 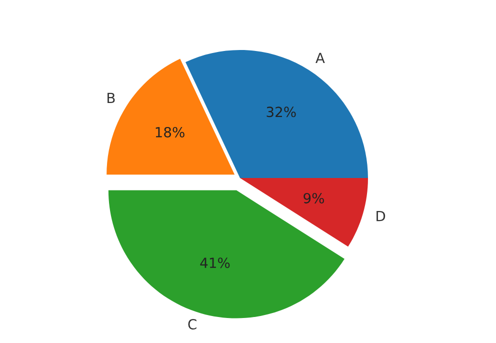 What do you see at coordinates (111, 97) in the screenshot?
I see `slice-label: B` at bounding box center [111, 97].